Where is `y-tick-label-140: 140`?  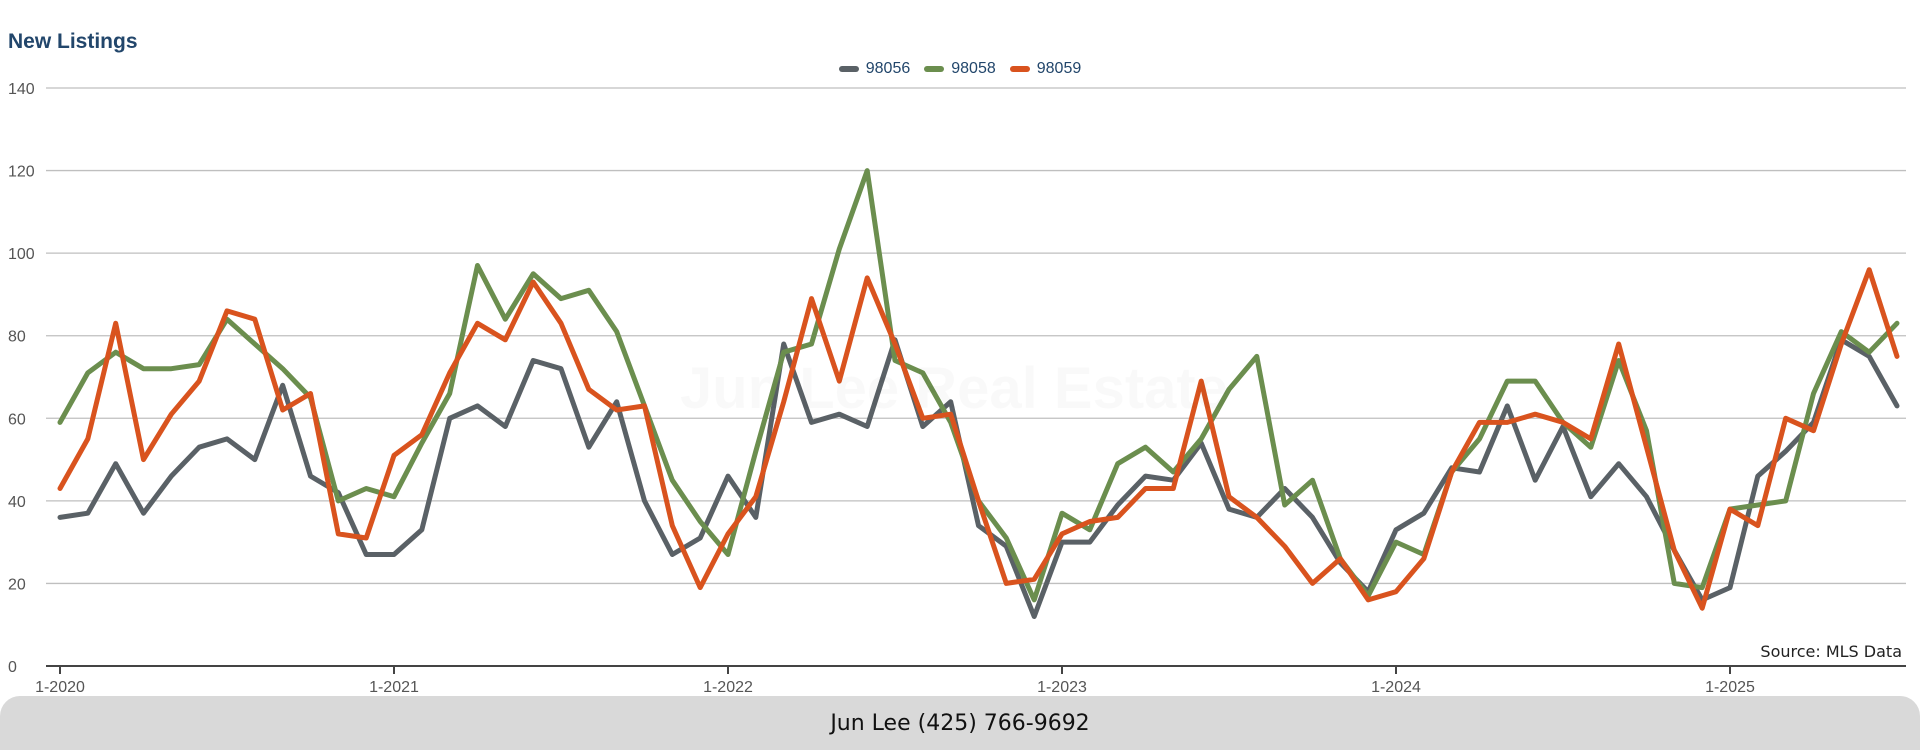 y-tick-label-140: 140 is located at coordinates (21, 89).